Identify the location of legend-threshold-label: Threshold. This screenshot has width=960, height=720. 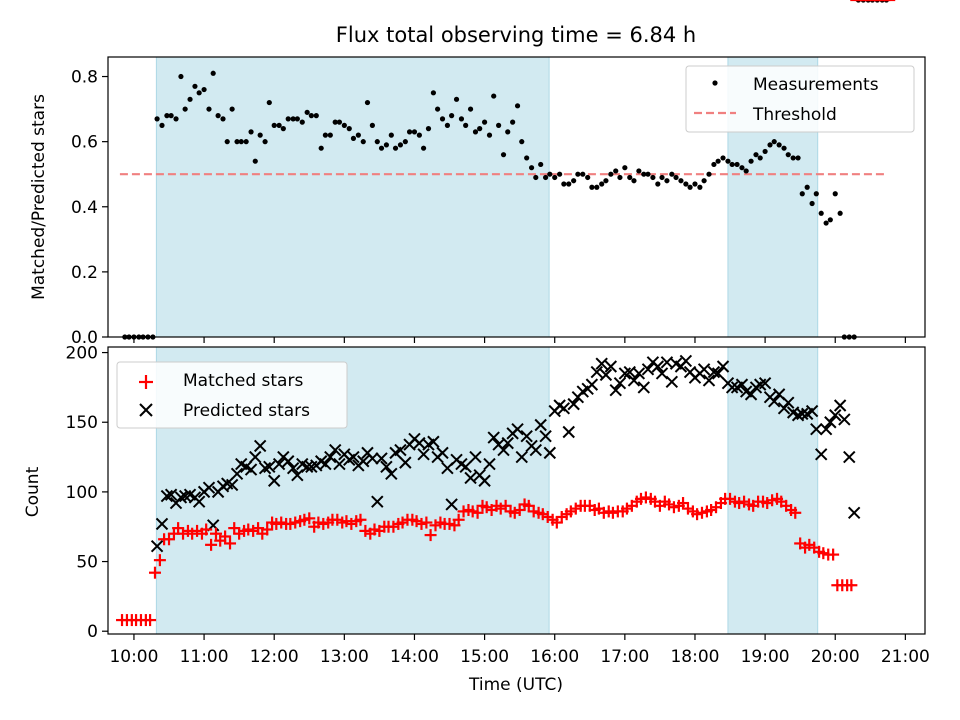
(794, 115).